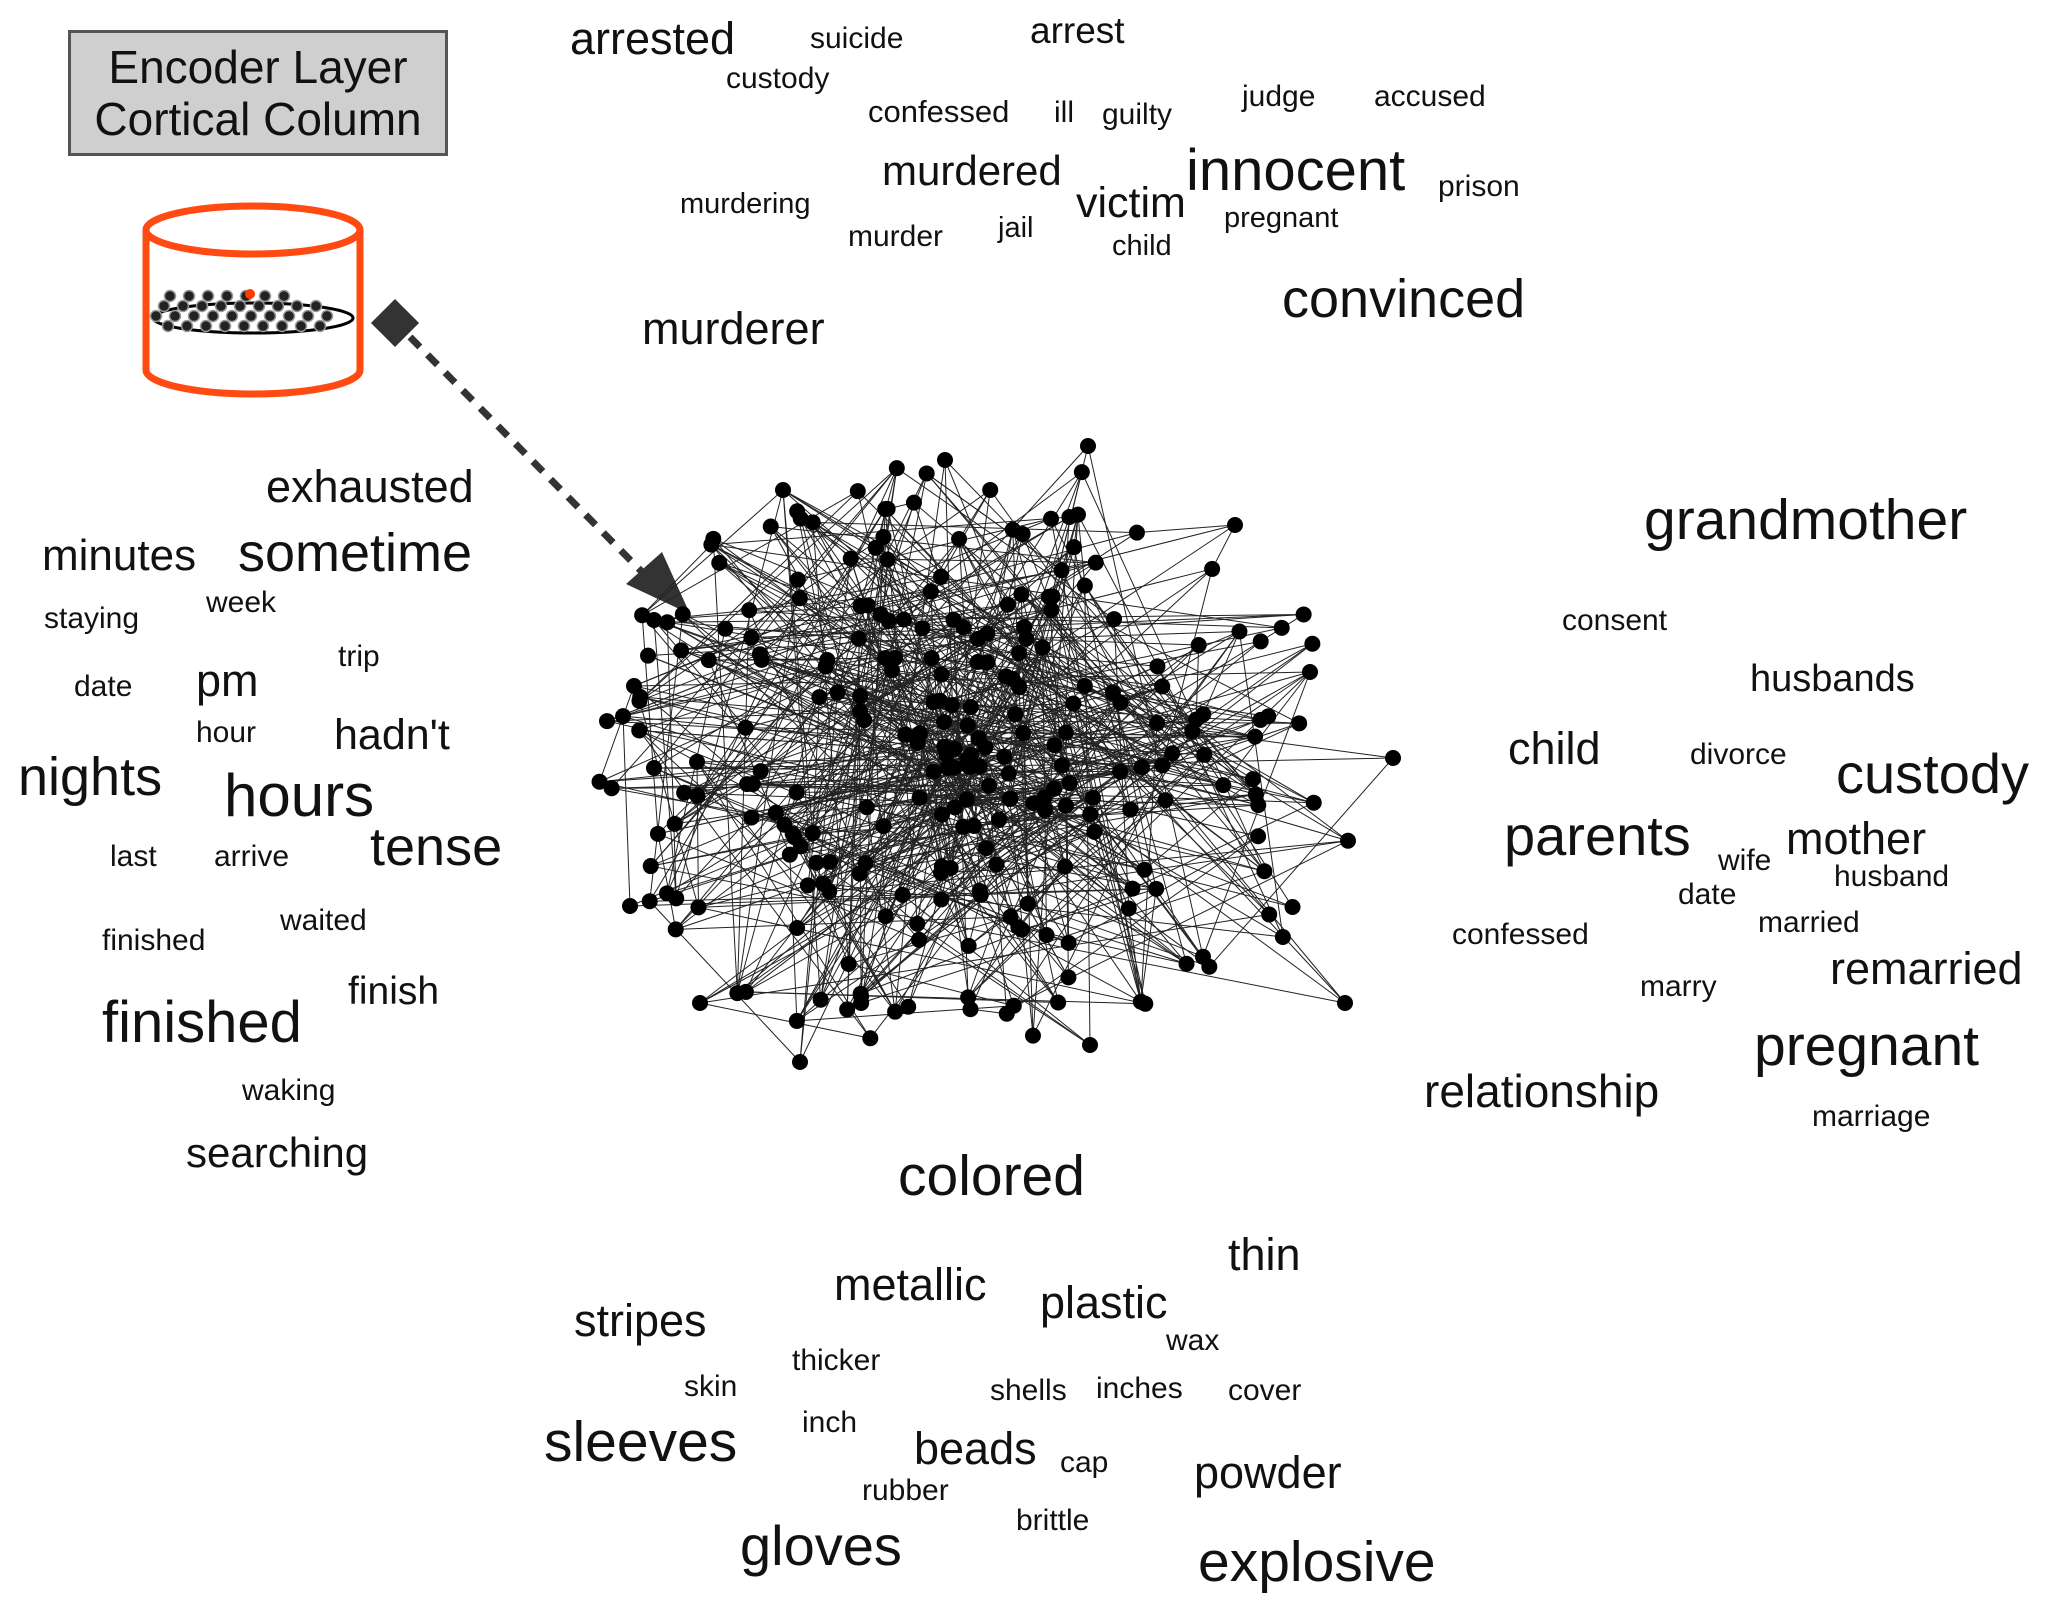 This screenshot has height=1601, width=2046. I want to click on word-family-consent: consent, so click(1615, 620).